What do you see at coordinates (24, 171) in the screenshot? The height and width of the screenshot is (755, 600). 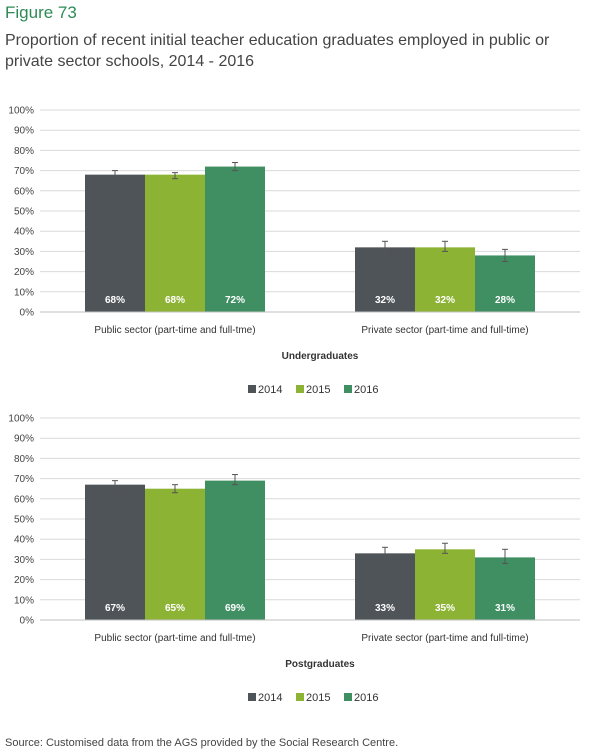 I see `chart0-y-tick-label: 70%` at bounding box center [24, 171].